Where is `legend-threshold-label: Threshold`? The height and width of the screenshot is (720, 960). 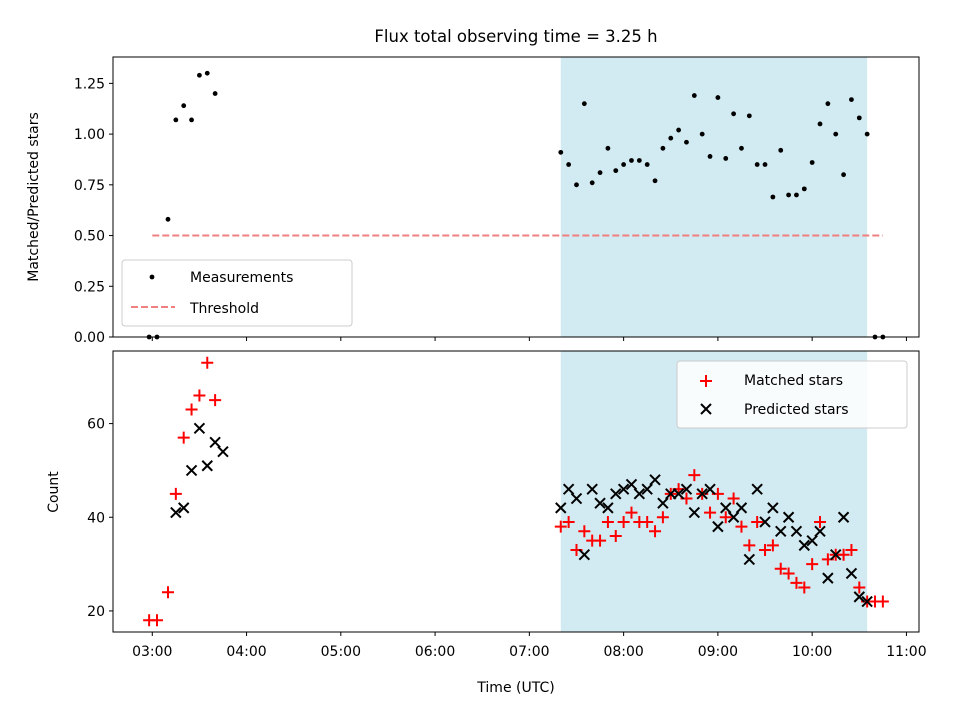 legend-threshold-label: Threshold is located at coordinates (224, 309).